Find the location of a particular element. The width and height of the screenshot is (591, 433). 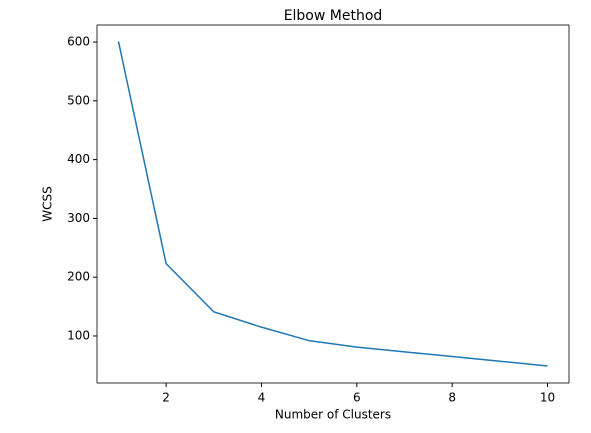

x-axis-label: Number of Clusters is located at coordinates (333, 415).